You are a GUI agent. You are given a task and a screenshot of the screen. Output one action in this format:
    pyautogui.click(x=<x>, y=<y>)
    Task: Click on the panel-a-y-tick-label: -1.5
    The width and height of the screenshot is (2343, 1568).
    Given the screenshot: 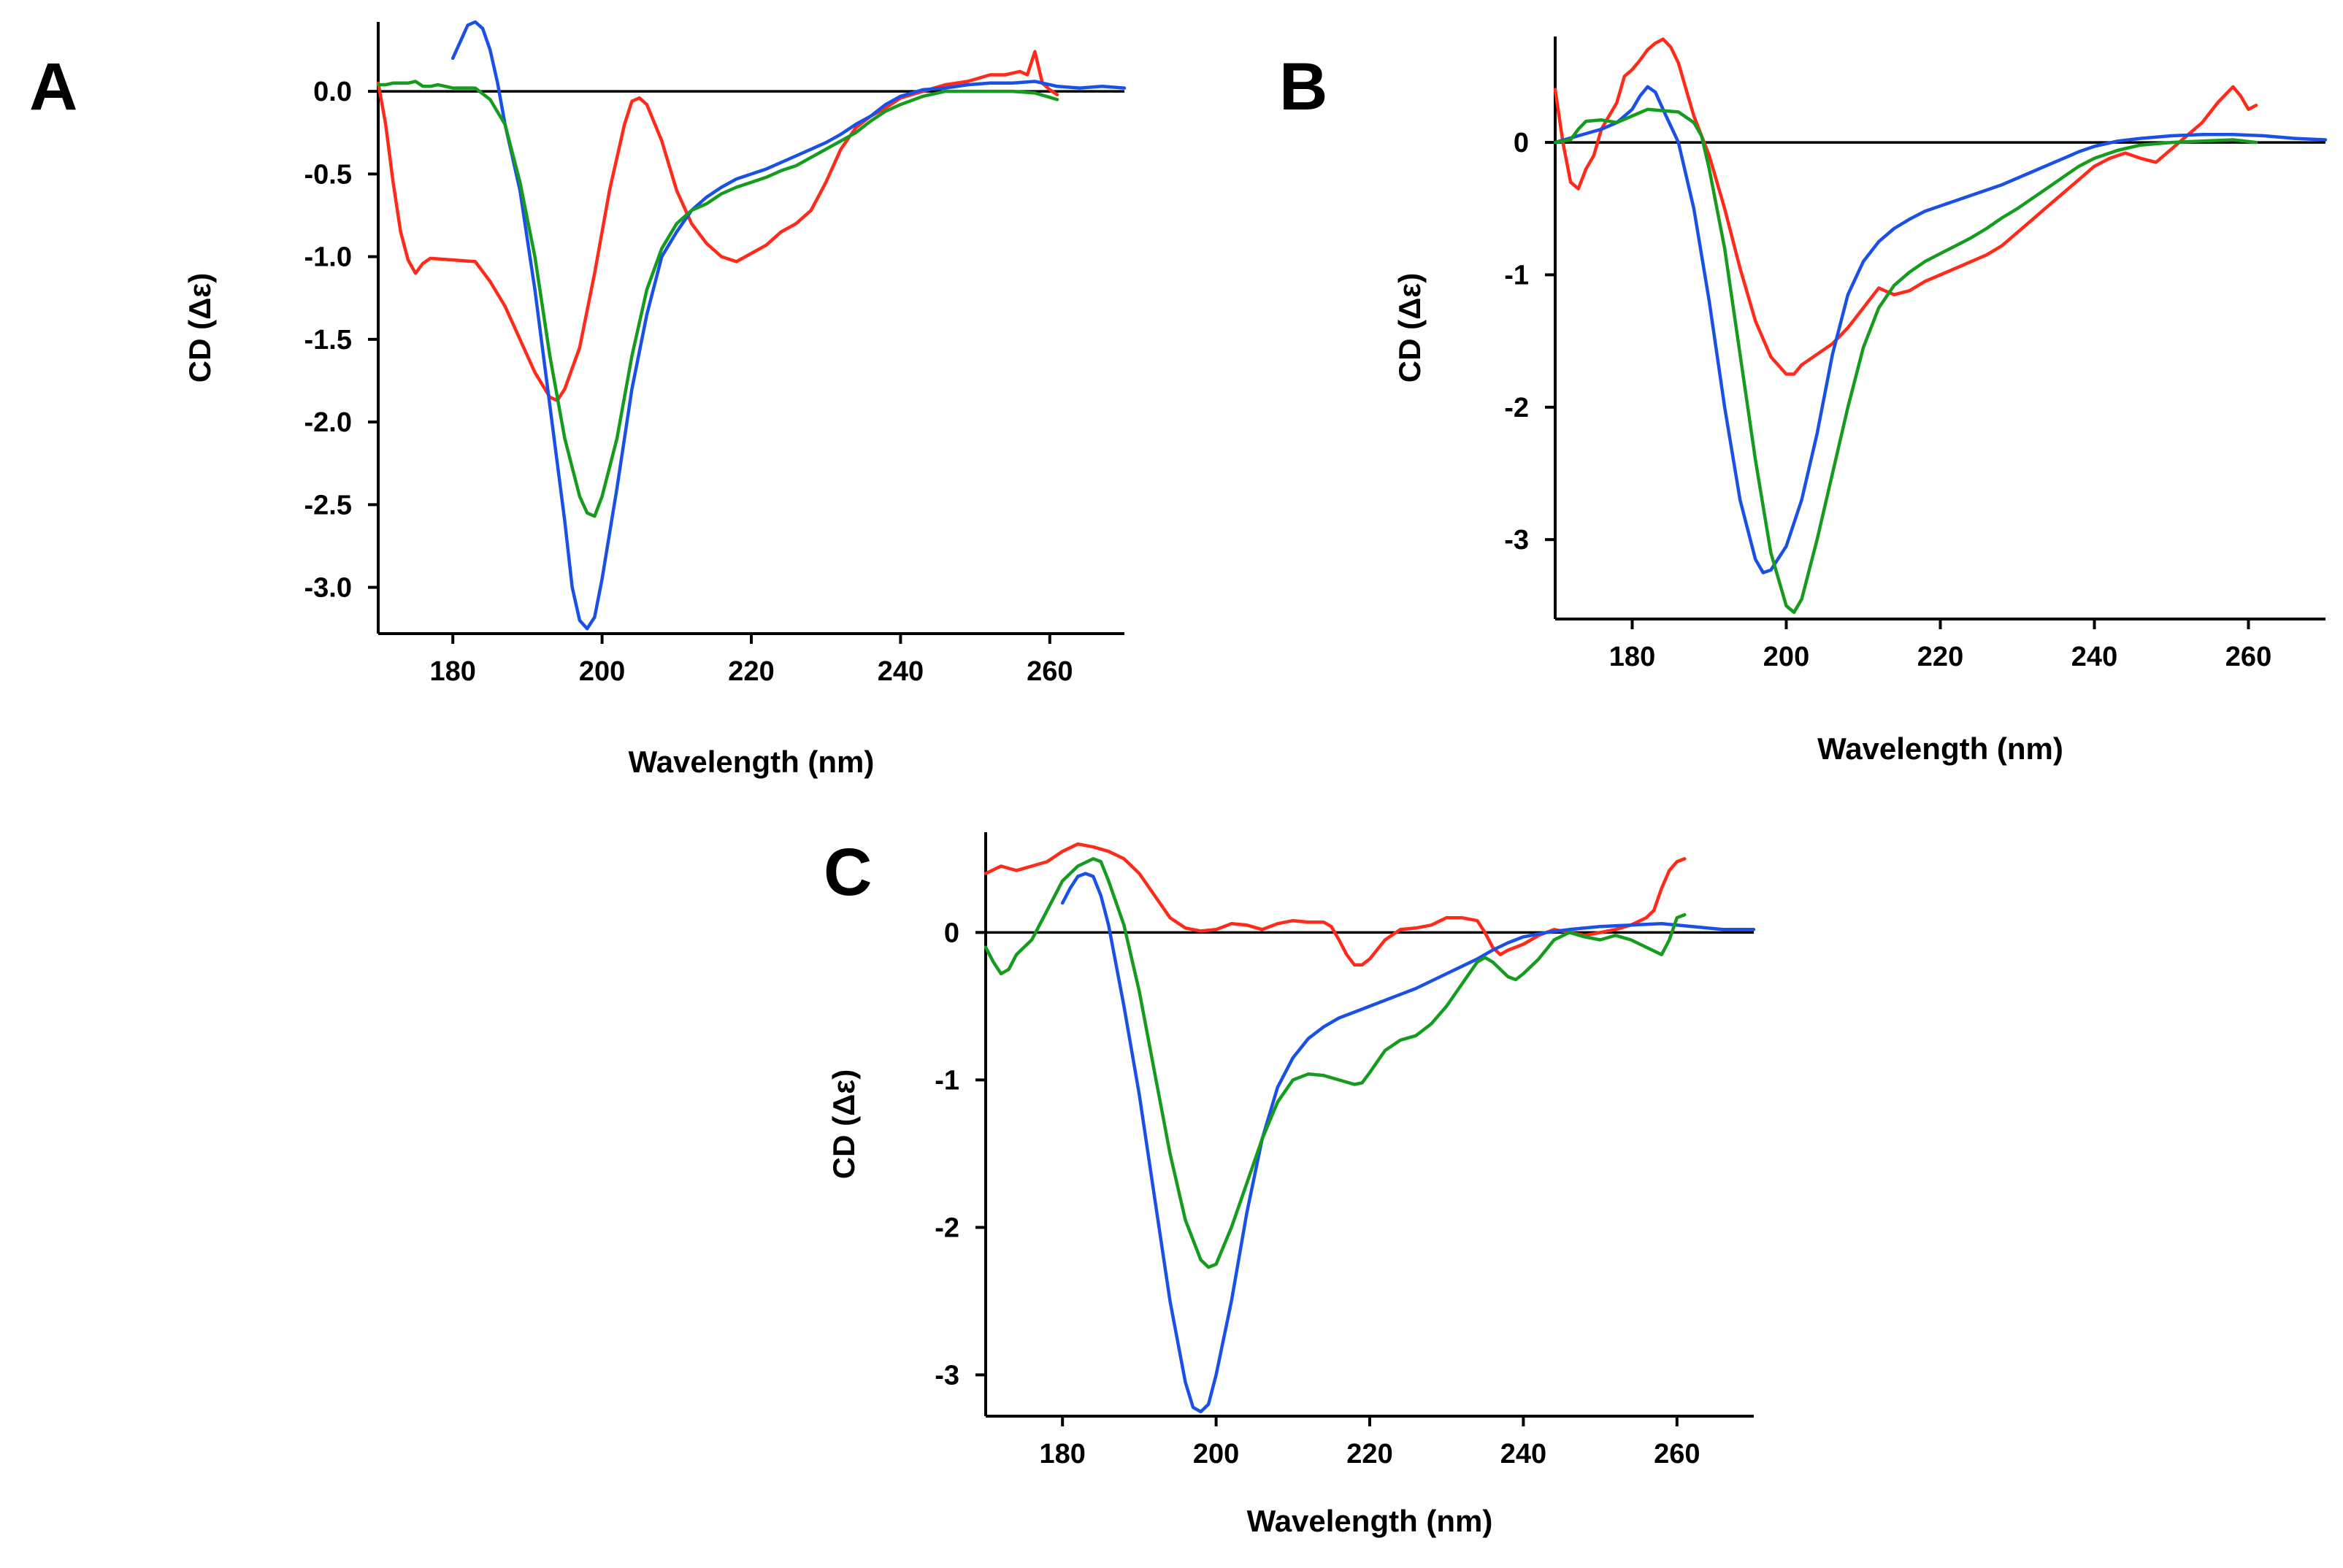 What is the action you would take?
    pyautogui.click(x=328, y=340)
    